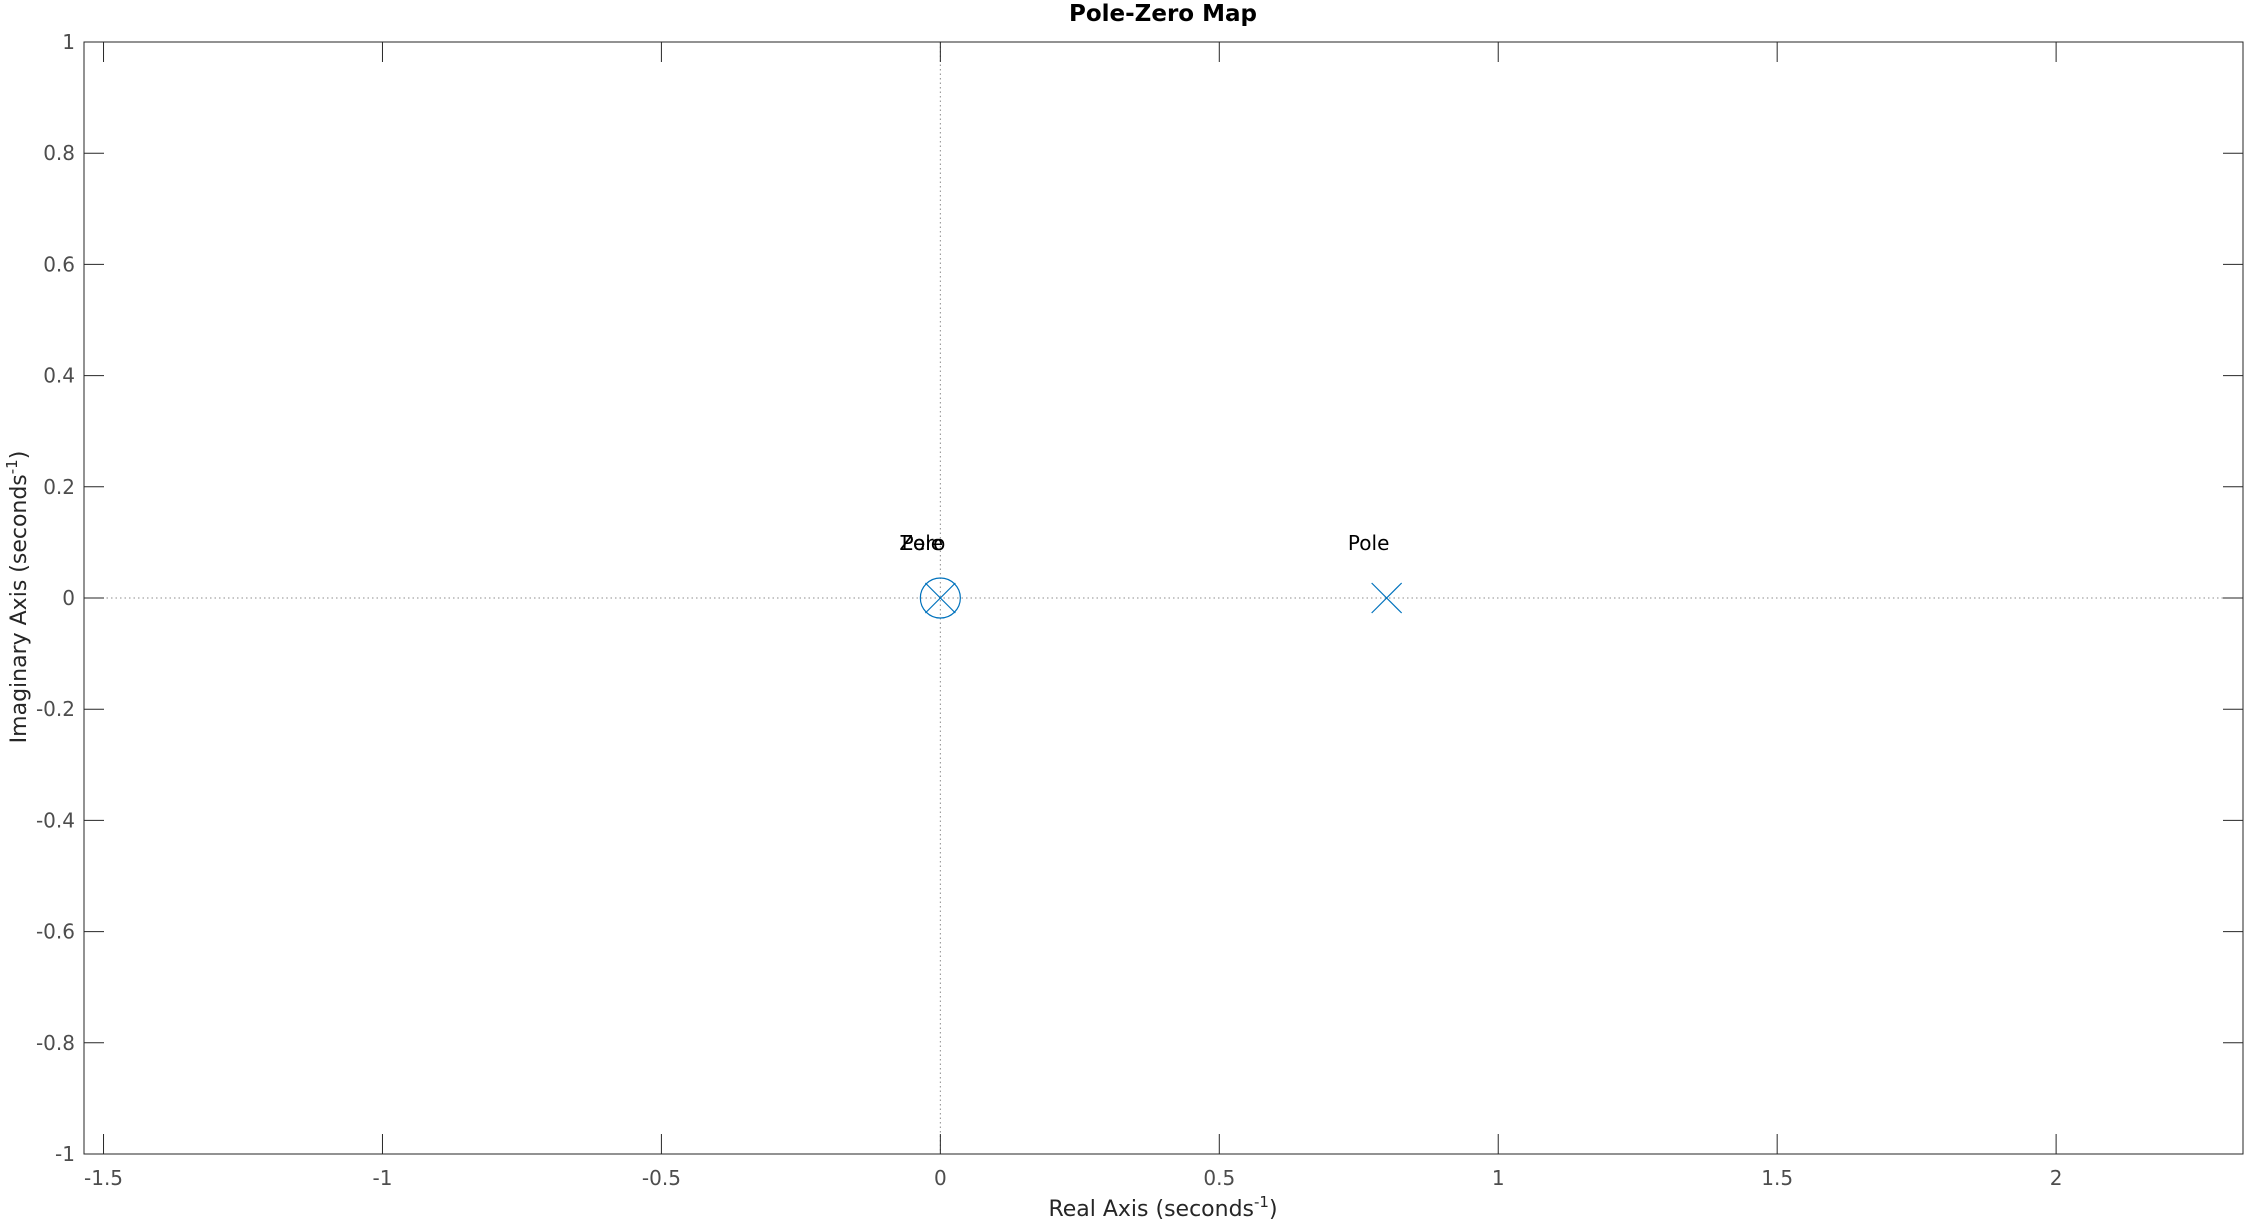 The width and height of the screenshot is (2247, 1226). I want to click on y-tick-label: 0.8, so click(59, 153).